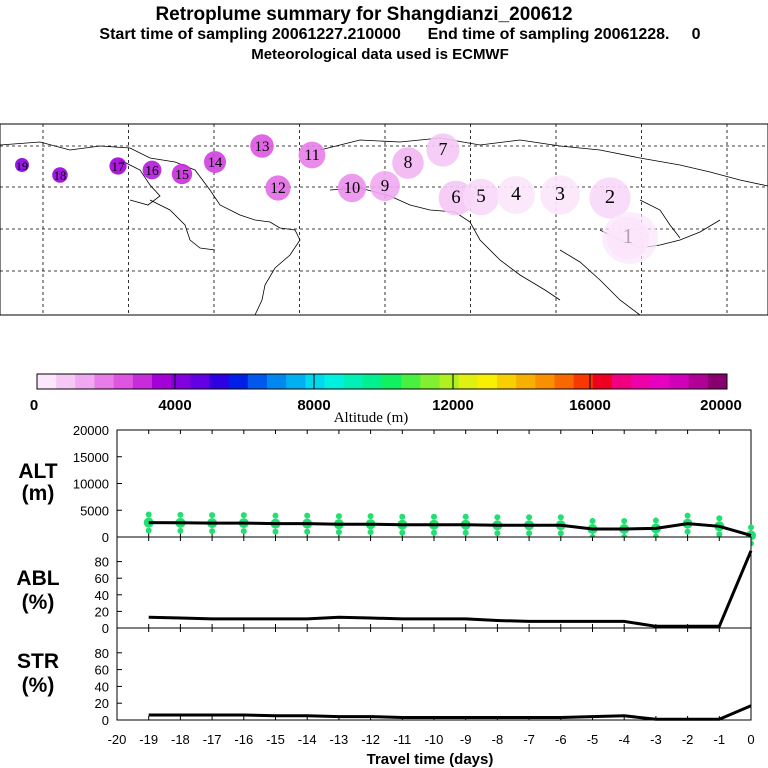  I want to click on x-tick-label: -5, so click(593, 739).